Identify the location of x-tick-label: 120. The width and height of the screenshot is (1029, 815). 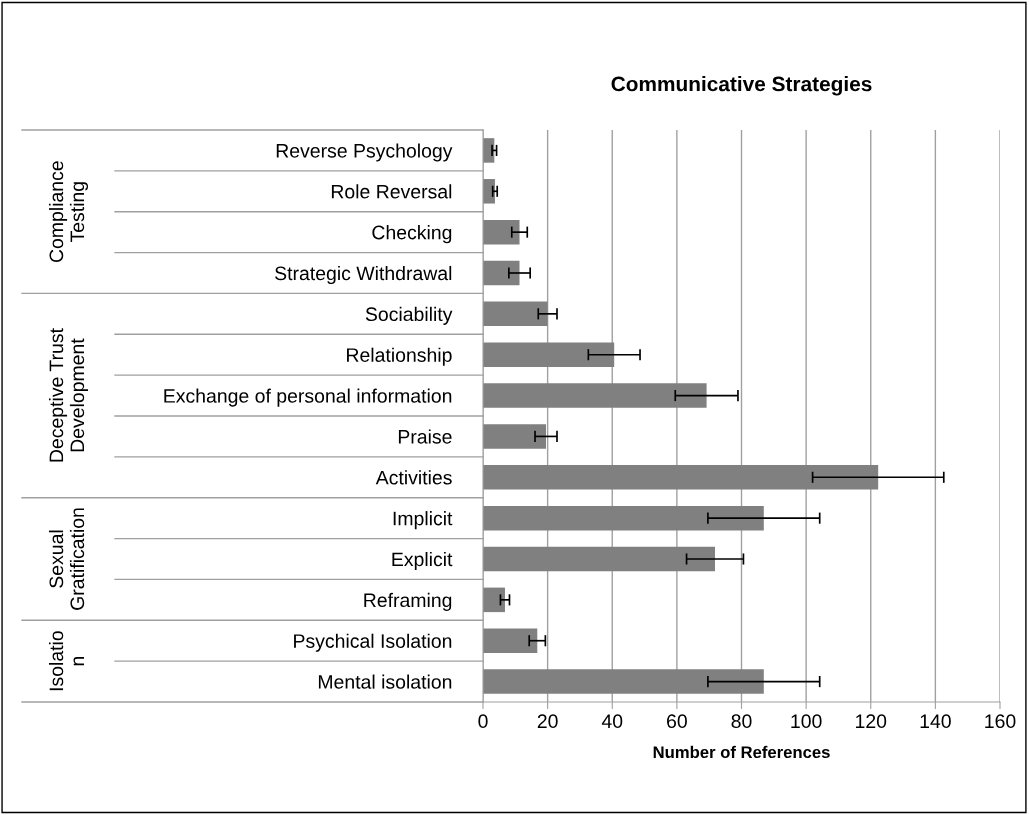
(871, 721).